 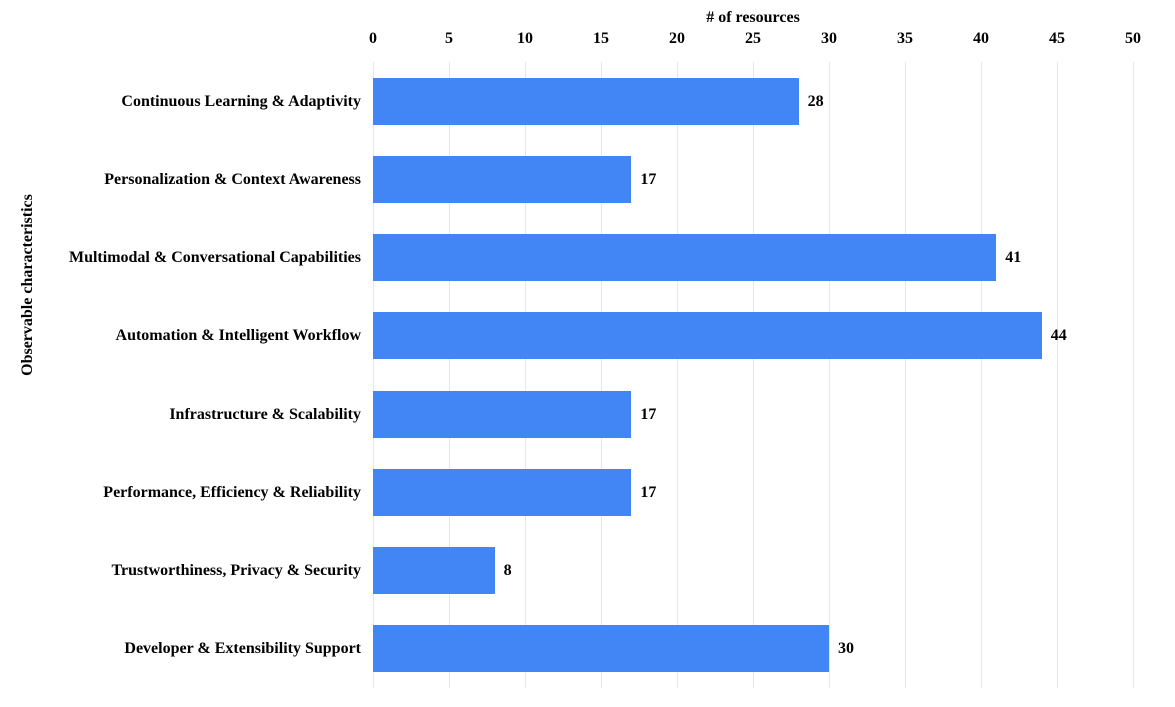 I want to click on x-tick-label: 15, so click(x=601, y=38).